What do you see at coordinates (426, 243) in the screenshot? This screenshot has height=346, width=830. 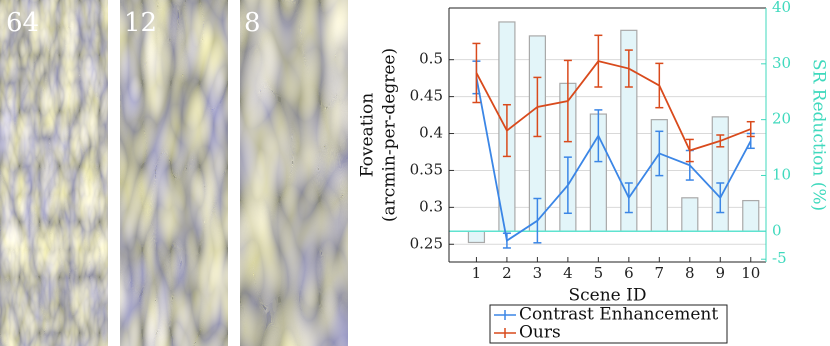 I see `y-tick-label: 0.25` at bounding box center [426, 243].